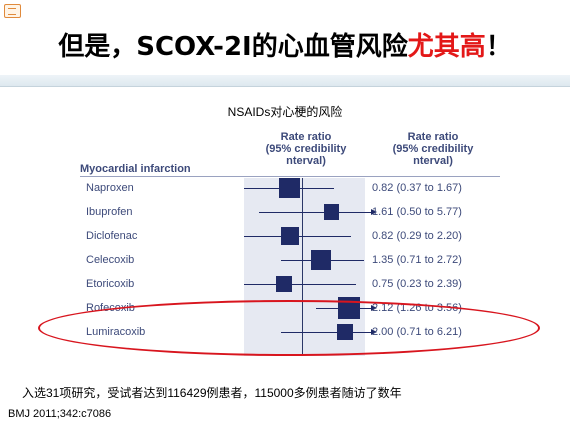 Image resolution: width=570 pixels, height=427 pixels. Describe the element at coordinates (417, 188) in the screenshot. I see `ci-value: 0.82 (0.37 to 1.67)` at that location.